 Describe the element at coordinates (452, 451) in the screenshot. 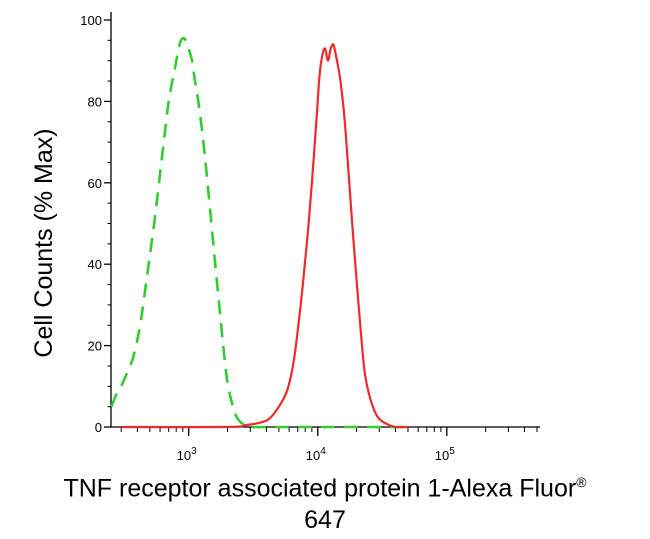

I see `x-tick-exponent: 5` at that location.